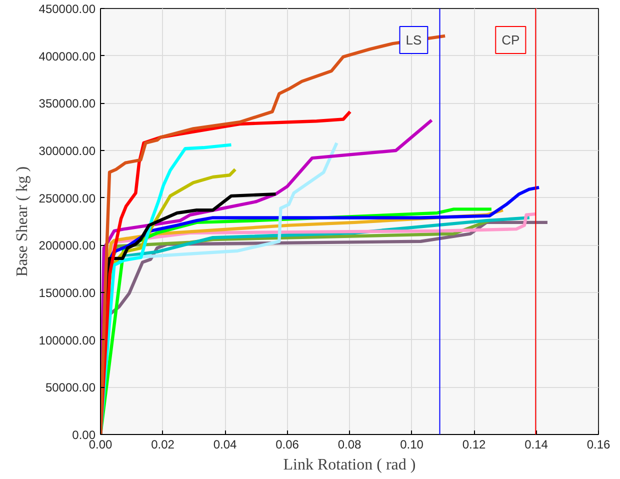 This screenshot has width=620, height=479. I want to click on x-tick-label: 0.10, so click(412, 445).